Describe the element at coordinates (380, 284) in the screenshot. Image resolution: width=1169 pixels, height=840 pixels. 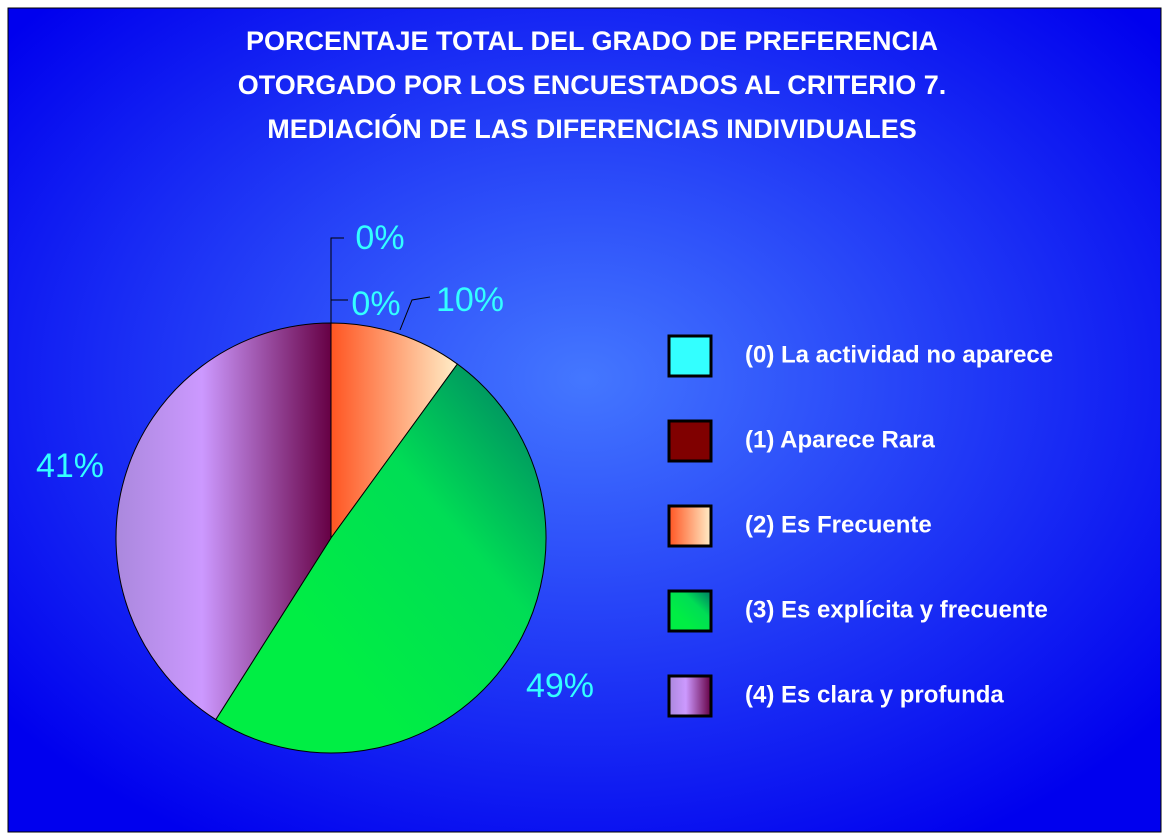
I see `leader-lines` at that location.